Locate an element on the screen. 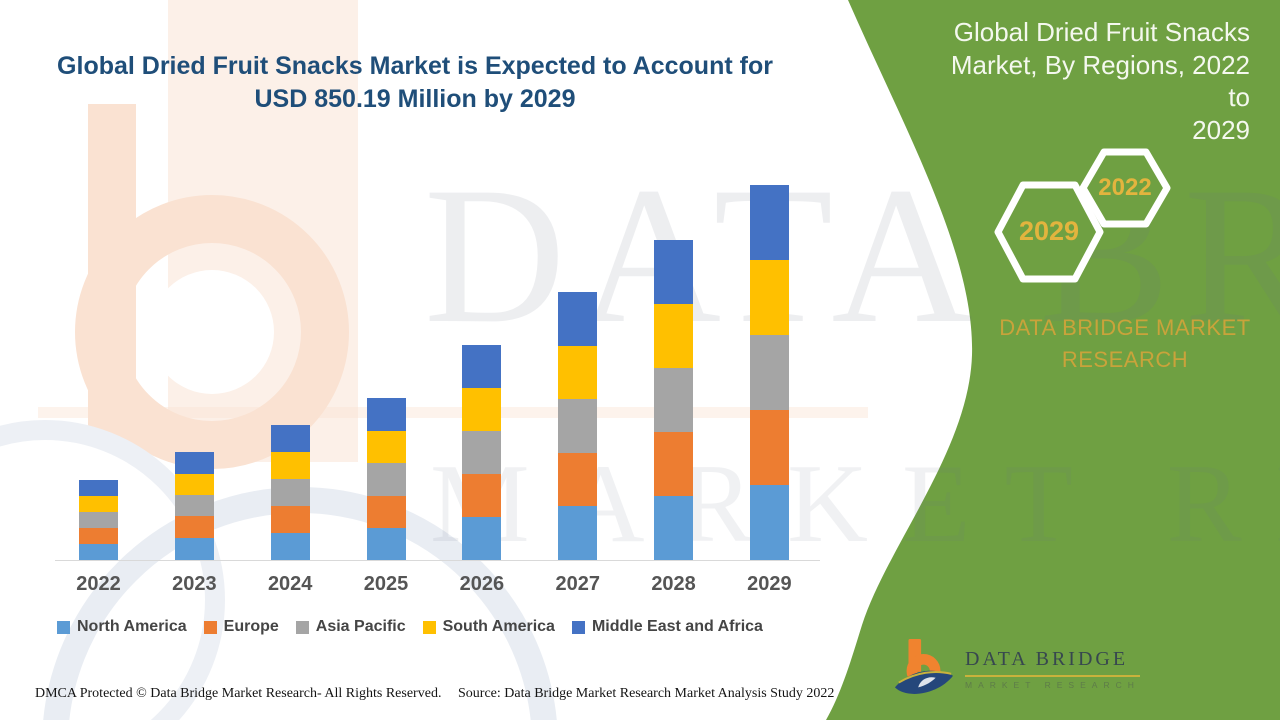  hexagon-badges is located at coordinates (1082, 215).